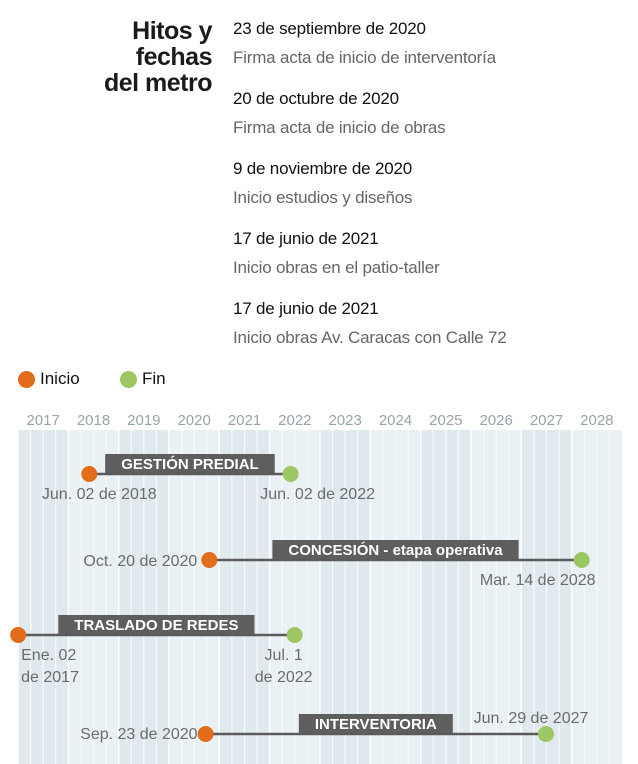 The width and height of the screenshot is (638, 764). Describe the element at coordinates (538, 580) in the screenshot. I see `end-date-label: Mar. 14 de 2028` at that location.